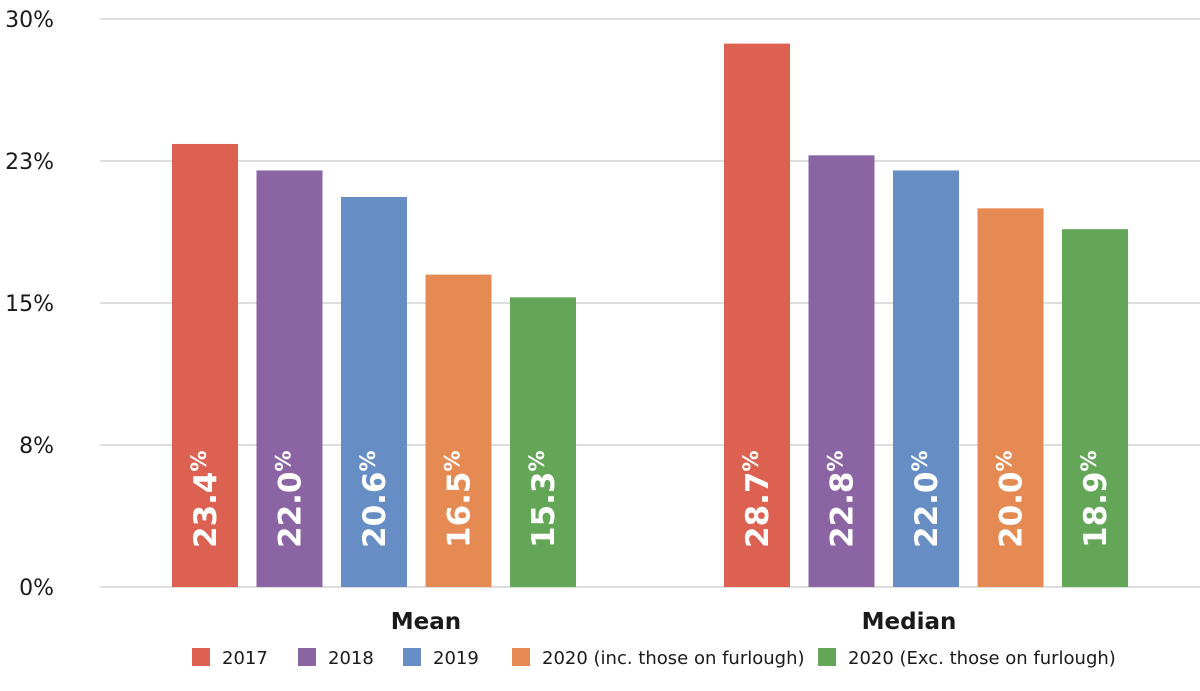  What do you see at coordinates (543, 499) in the screenshot?
I see `bar-value-label: 15.3%` at bounding box center [543, 499].